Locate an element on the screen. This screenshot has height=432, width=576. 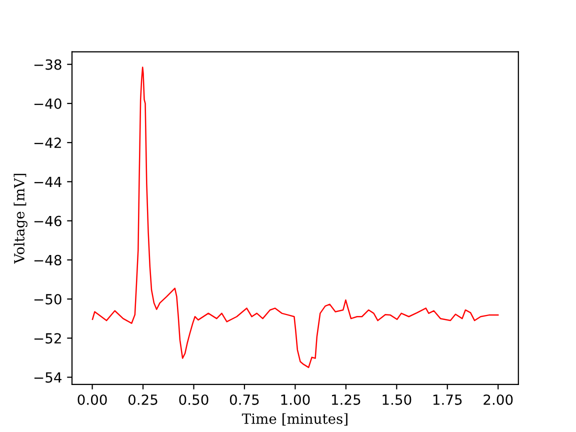
y-tick-label: −52 is located at coordinates (47, 338).